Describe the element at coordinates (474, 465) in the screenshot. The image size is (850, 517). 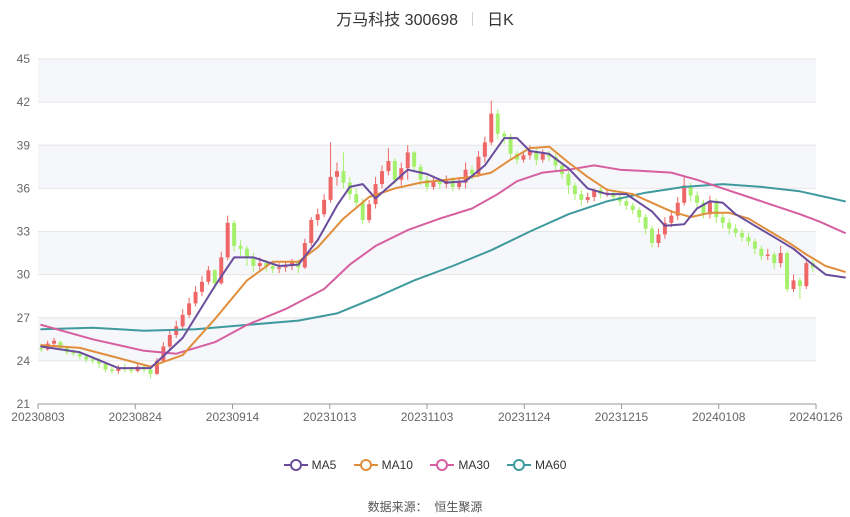
I see `legend-label-ma30: MA30` at that location.